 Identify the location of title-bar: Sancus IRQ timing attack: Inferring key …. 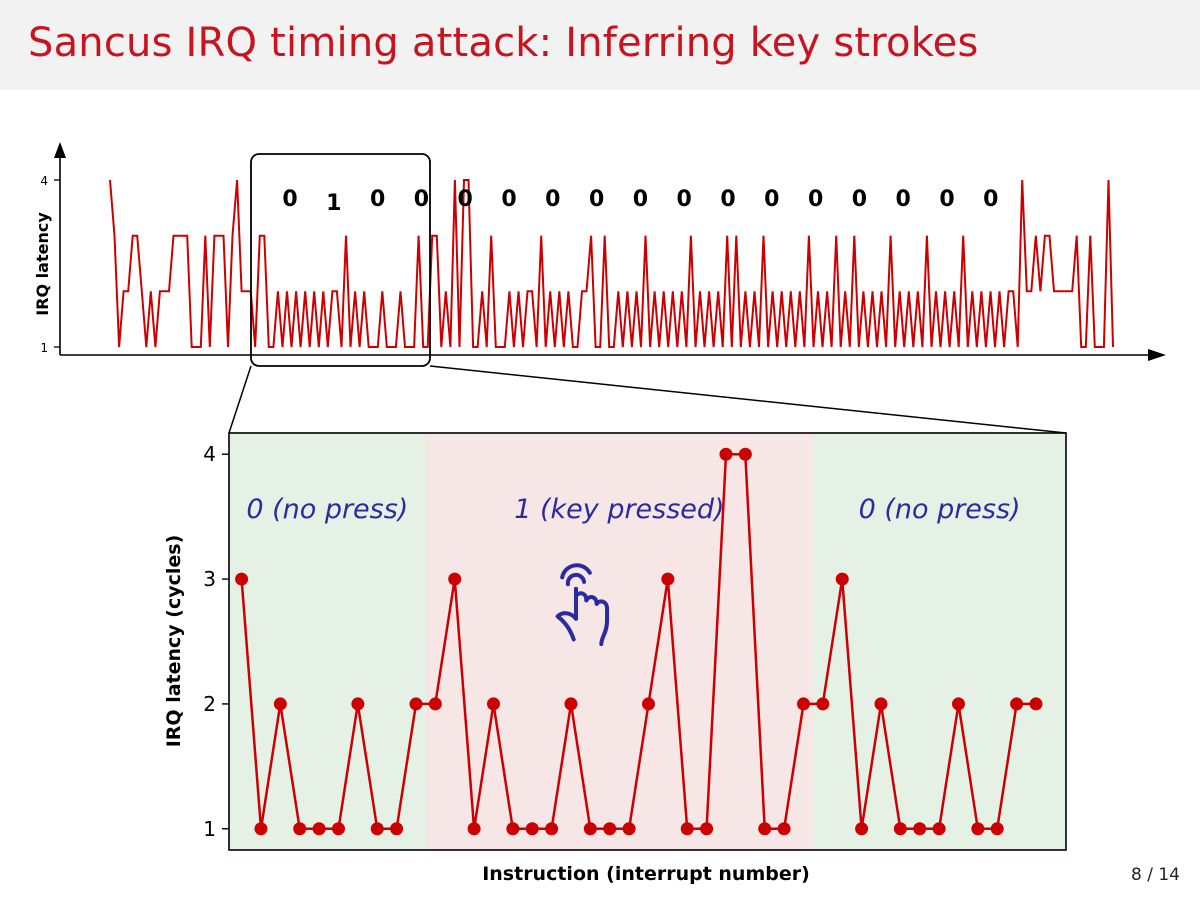
(600, 45).